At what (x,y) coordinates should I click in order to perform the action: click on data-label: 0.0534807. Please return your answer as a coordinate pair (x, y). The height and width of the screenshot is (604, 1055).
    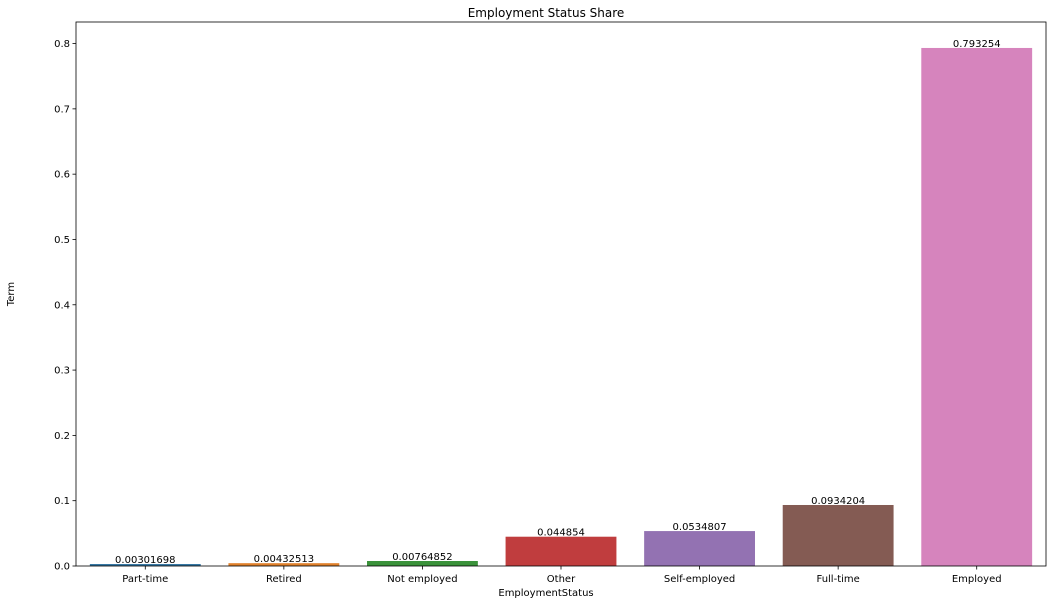
    Looking at the image, I should click on (700, 527).